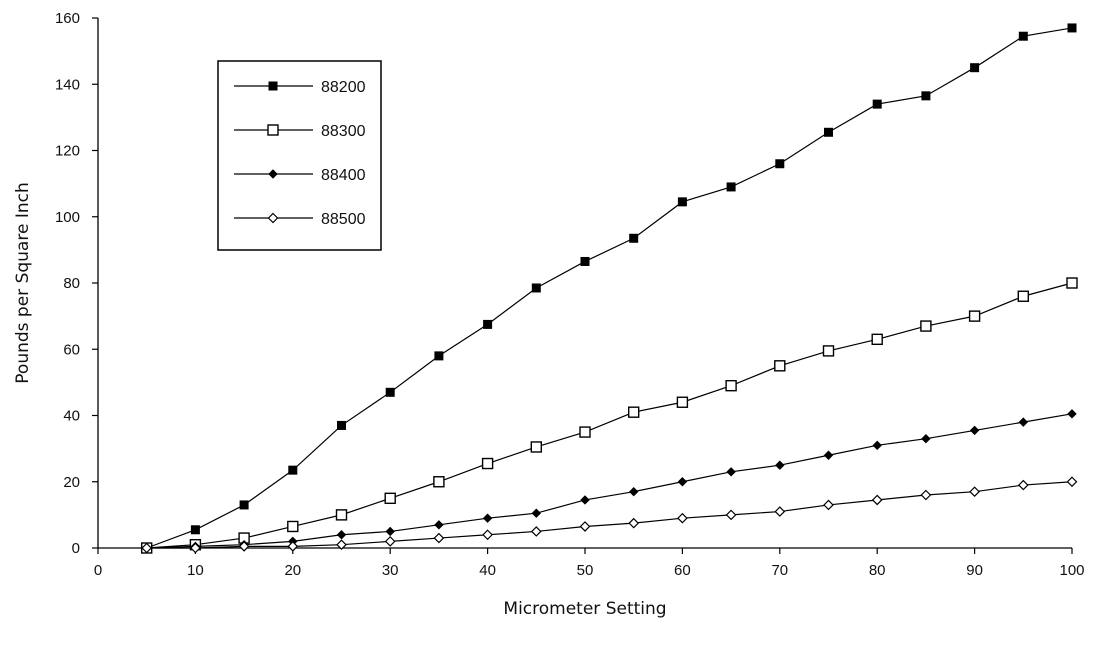 The height and width of the screenshot is (646, 1096). What do you see at coordinates (877, 570) in the screenshot?
I see `x-tick-label: 80` at bounding box center [877, 570].